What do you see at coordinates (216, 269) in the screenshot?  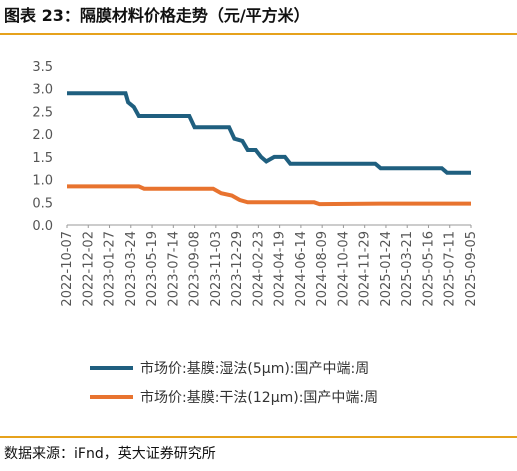 I see `x-tick-label: 2023-11-03` at bounding box center [216, 269].